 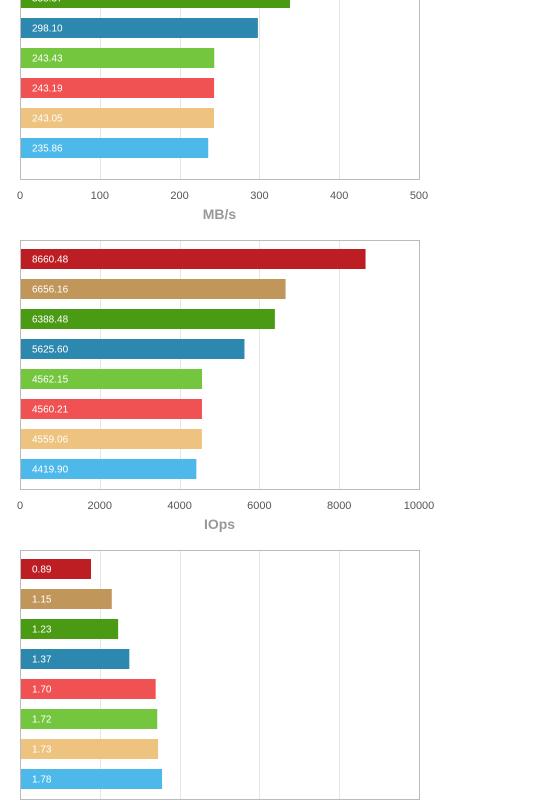 What do you see at coordinates (259, 506) in the screenshot?
I see `x-tick-label: 6000` at bounding box center [259, 506].